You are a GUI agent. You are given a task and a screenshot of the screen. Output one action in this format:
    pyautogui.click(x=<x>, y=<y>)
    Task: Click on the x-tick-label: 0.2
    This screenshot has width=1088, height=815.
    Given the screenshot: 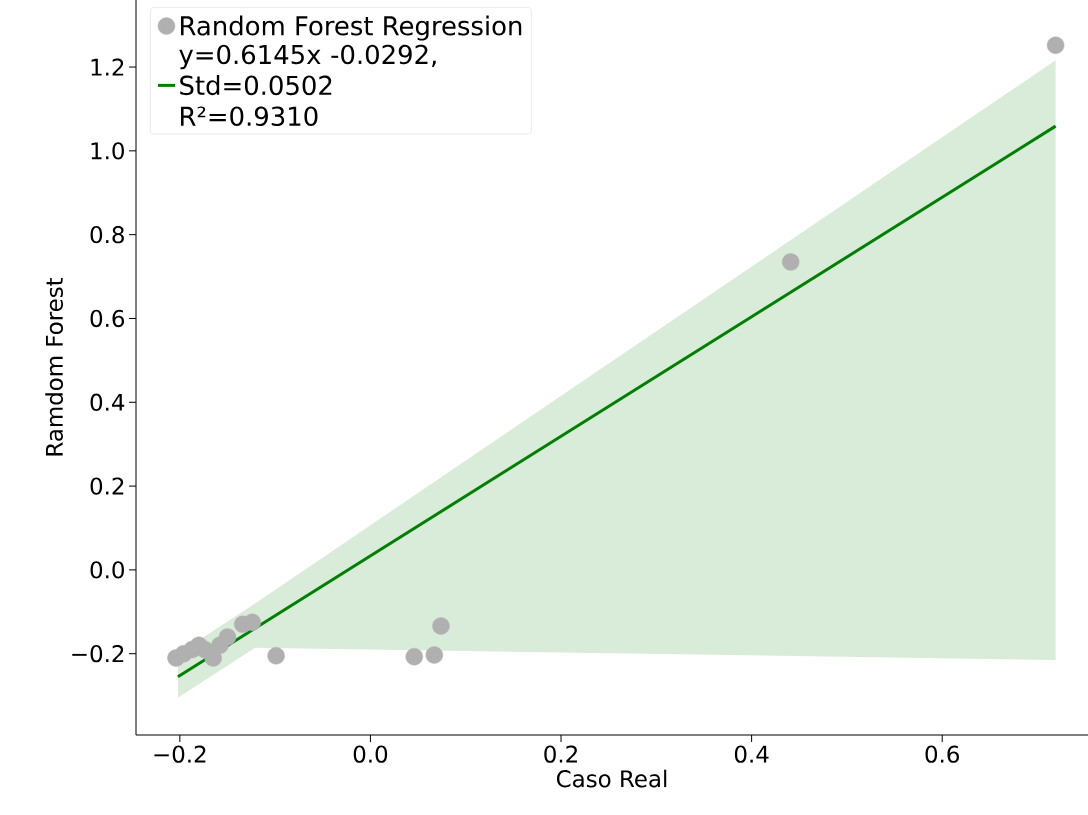 What is the action you would take?
    pyautogui.click(x=560, y=754)
    